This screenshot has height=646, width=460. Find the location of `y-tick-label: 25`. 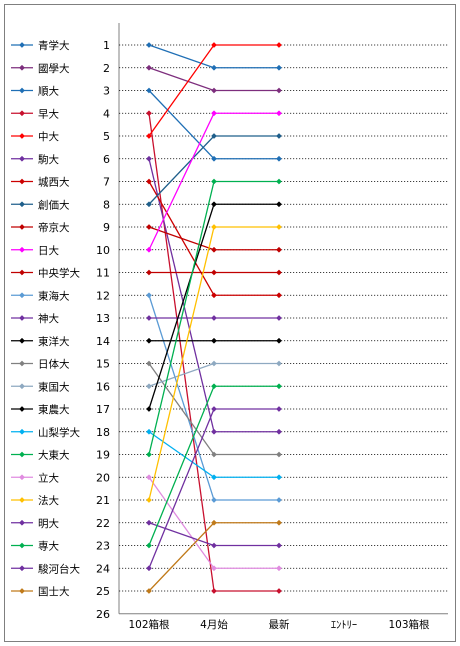

y-tick-label: 25 is located at coordinates (103, 591).